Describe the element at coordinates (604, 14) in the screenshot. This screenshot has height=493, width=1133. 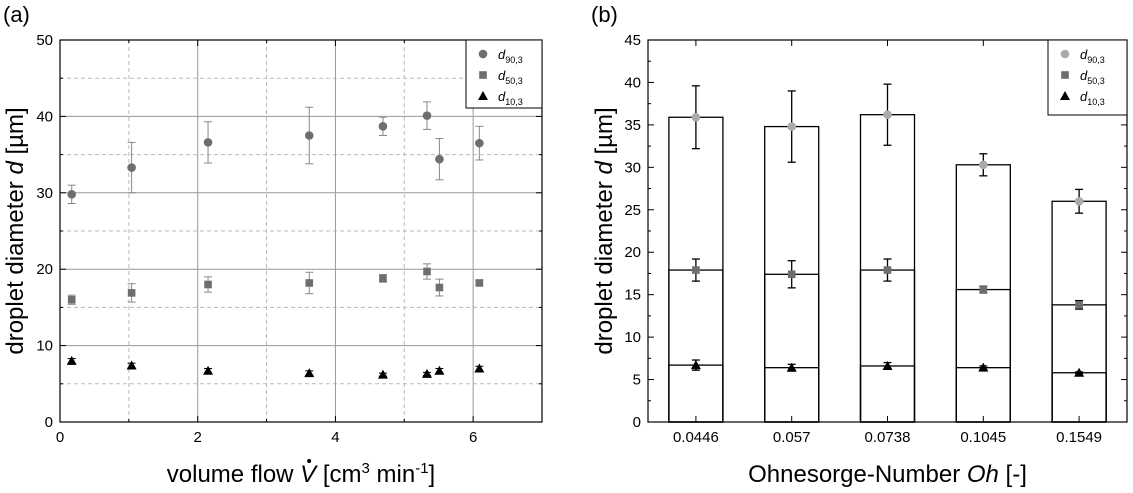
I see `panel-label-b: (b)` at that location.